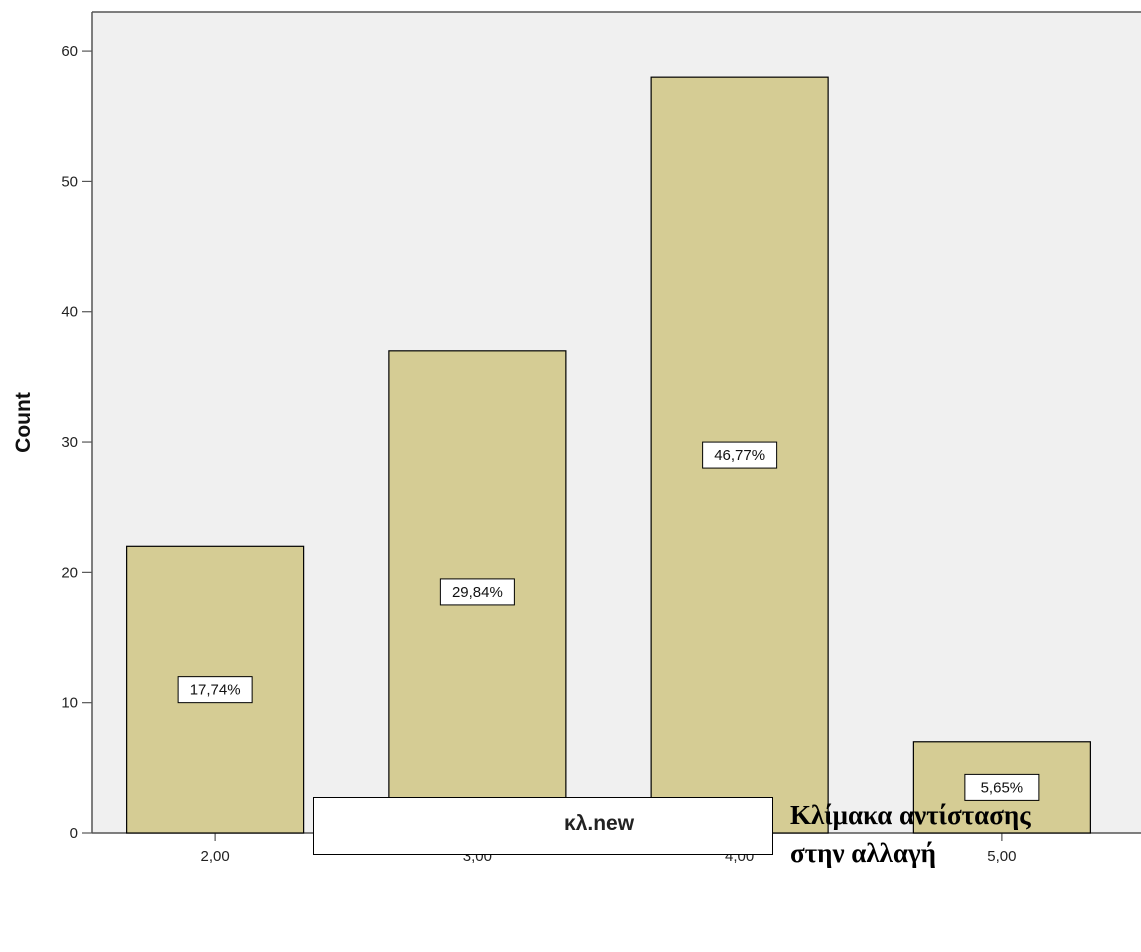  Describe the element at coordinates (910, 815) in the screenshot. I see `caption-line-1: Κλίμακα αντίστασης` at that location.